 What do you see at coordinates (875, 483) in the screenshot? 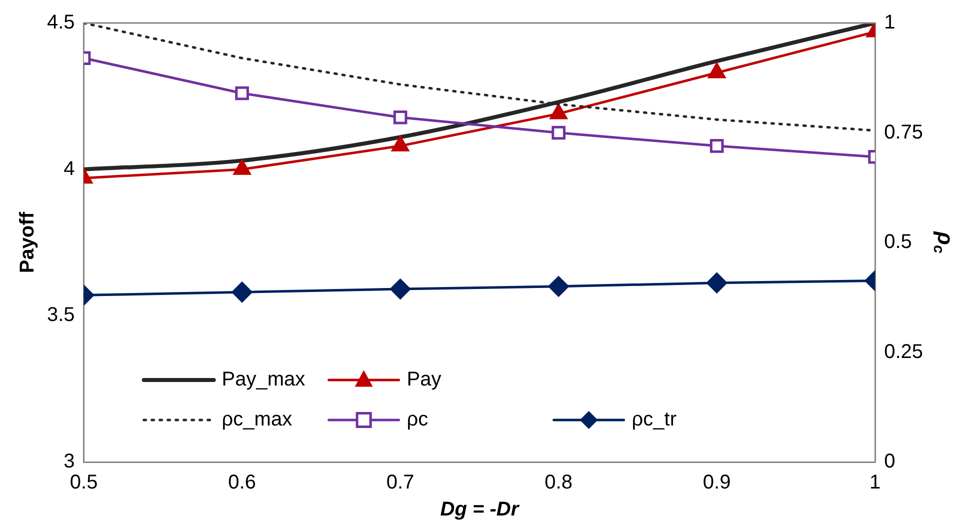
I see `x-tick-label: 1` at bounding box center [875, 483].